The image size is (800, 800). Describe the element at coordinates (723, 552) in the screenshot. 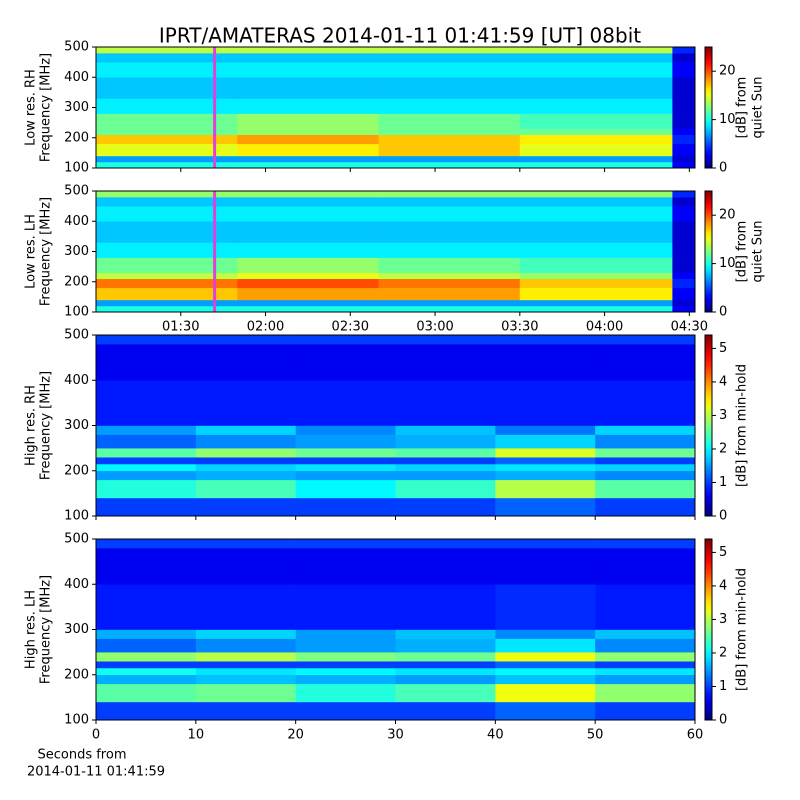

I see `colorbar-tick-label: 5` at that location.